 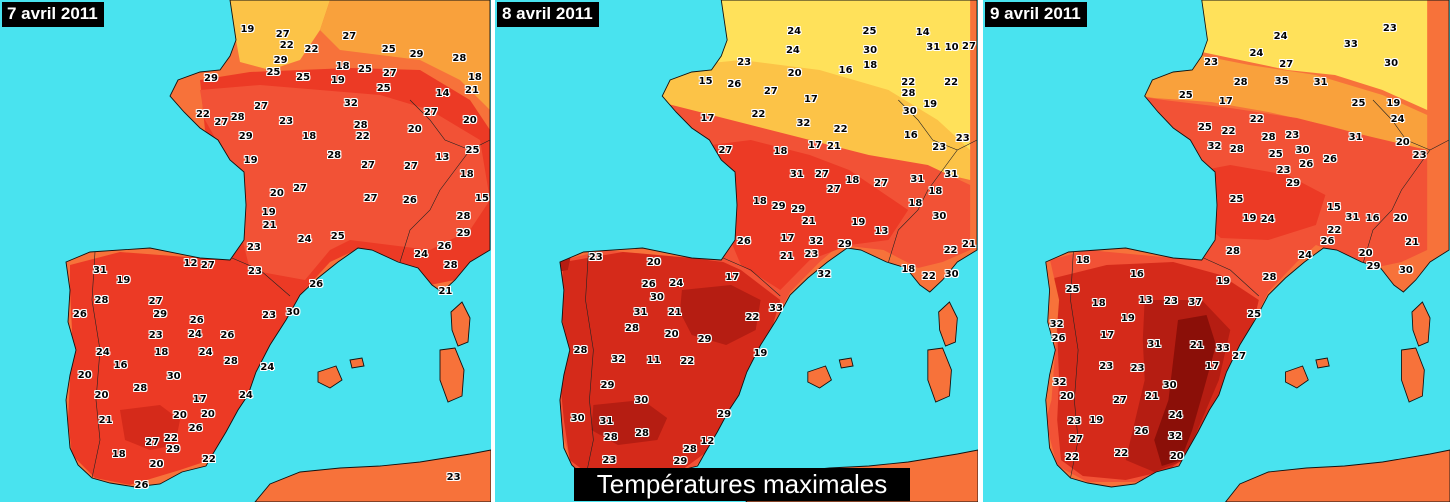 I want to click on temperature-reading: 37, so click(x=1195, y=302).